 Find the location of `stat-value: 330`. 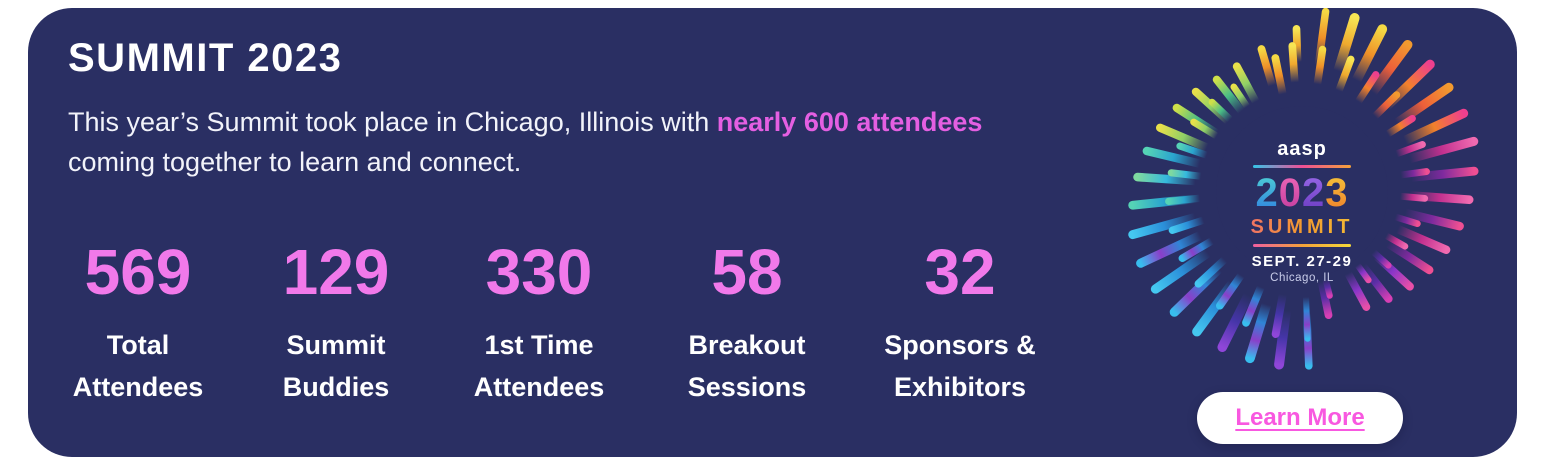

stat-value: 330 is located at coordinates (539, 272).